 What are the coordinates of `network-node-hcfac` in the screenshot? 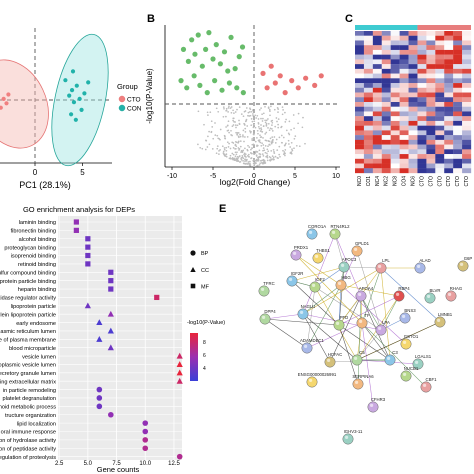 It's located at (330, 362).